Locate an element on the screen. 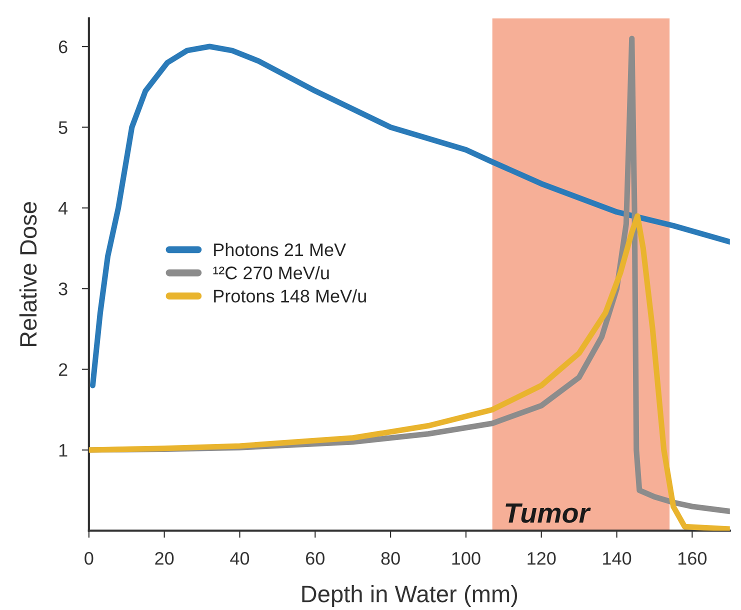 This screenshot has height=610, width=741. x-tick-label: 80 is located at coordinates (390, 558).